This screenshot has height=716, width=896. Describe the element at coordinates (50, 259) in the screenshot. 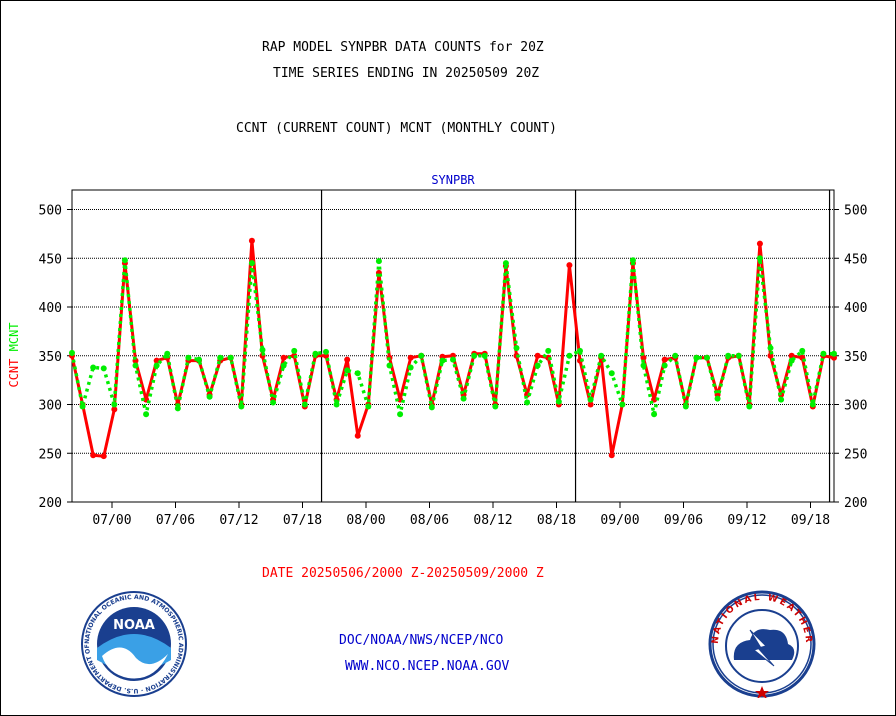

I see `y-tick-label-left: 450` at that location.